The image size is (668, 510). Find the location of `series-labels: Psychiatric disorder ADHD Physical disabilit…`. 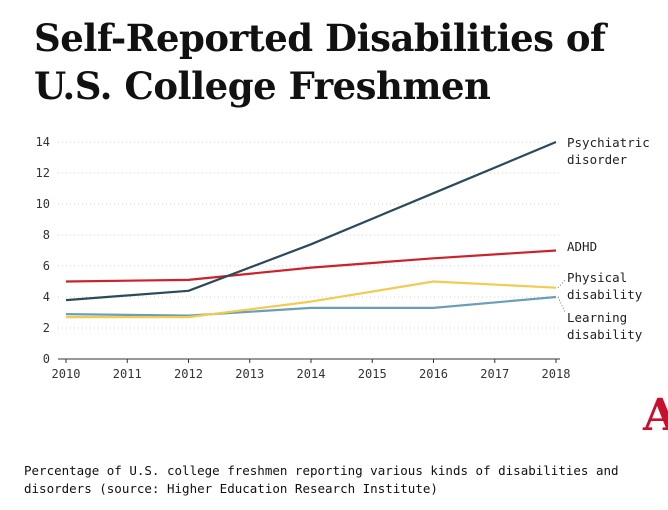

series-labels: Psychiatric disorder ADHD Physical disabilit… is located at coordinates (603, 238).